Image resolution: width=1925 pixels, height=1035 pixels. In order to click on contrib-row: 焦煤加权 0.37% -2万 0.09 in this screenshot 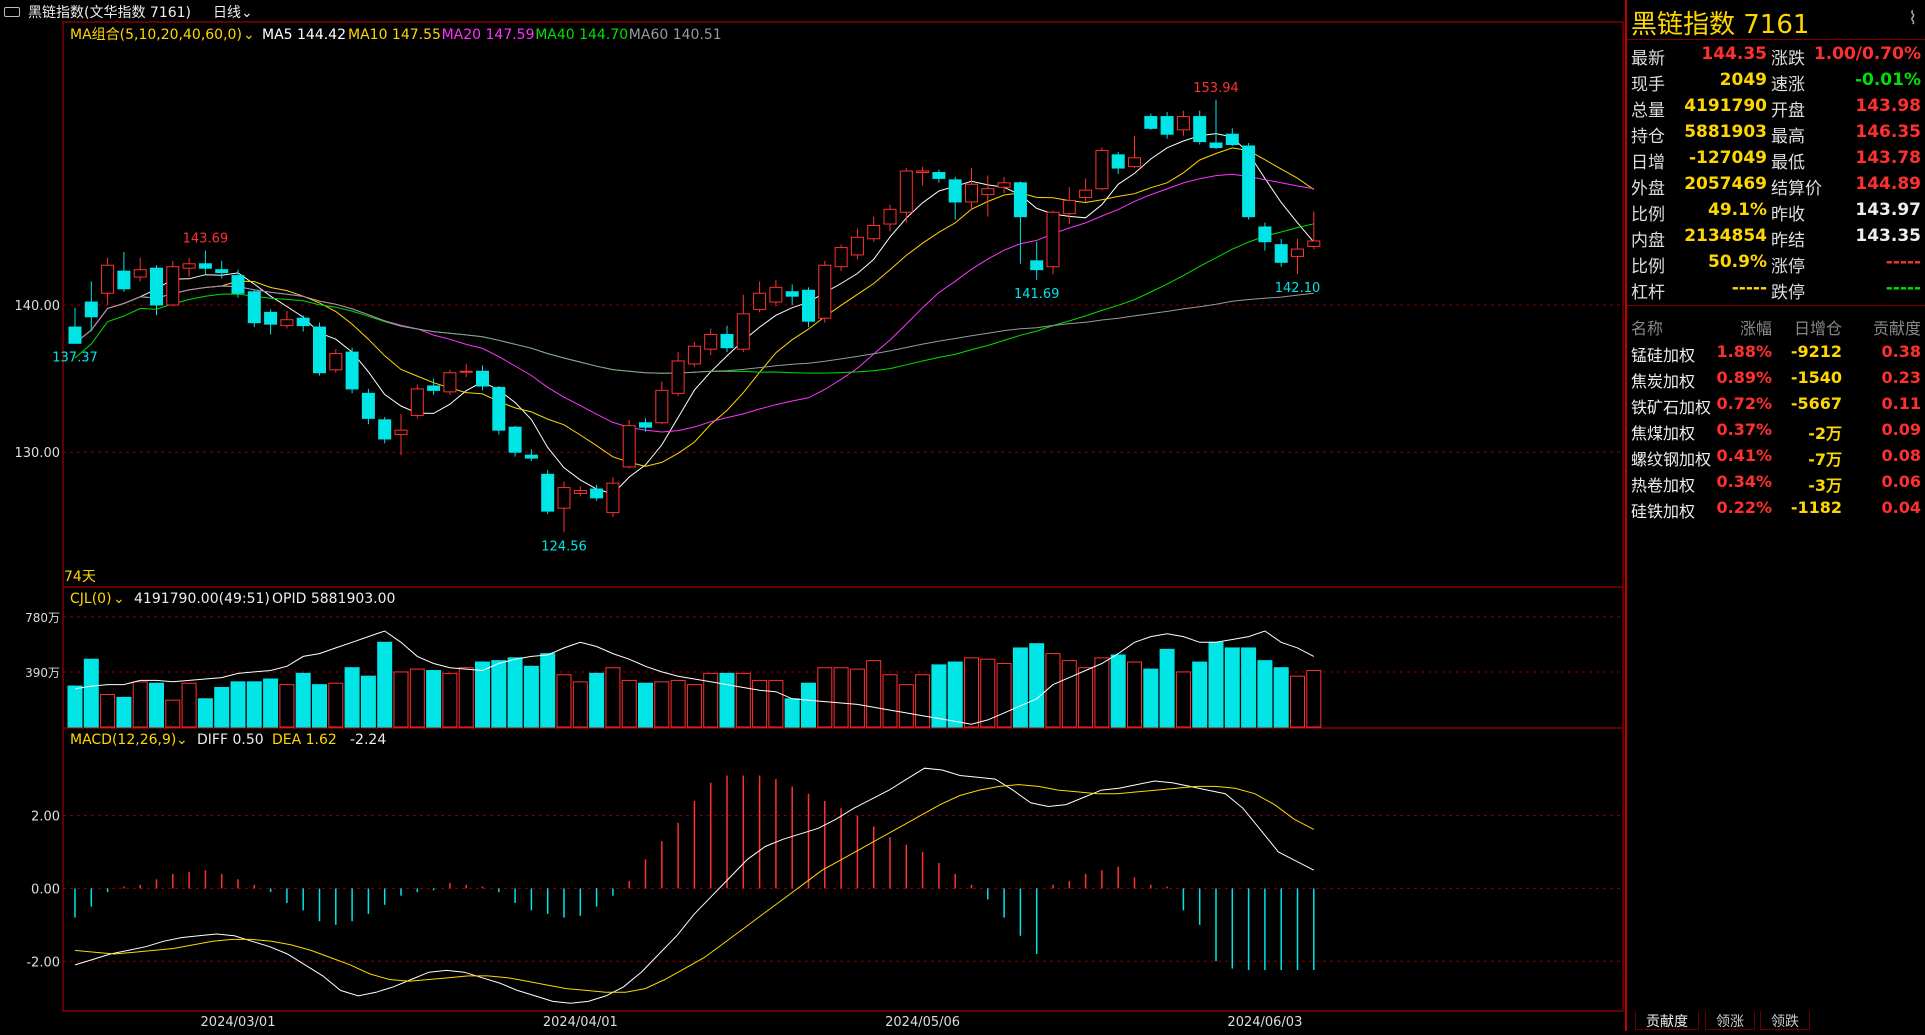, I will do `click(1776, 431)`.